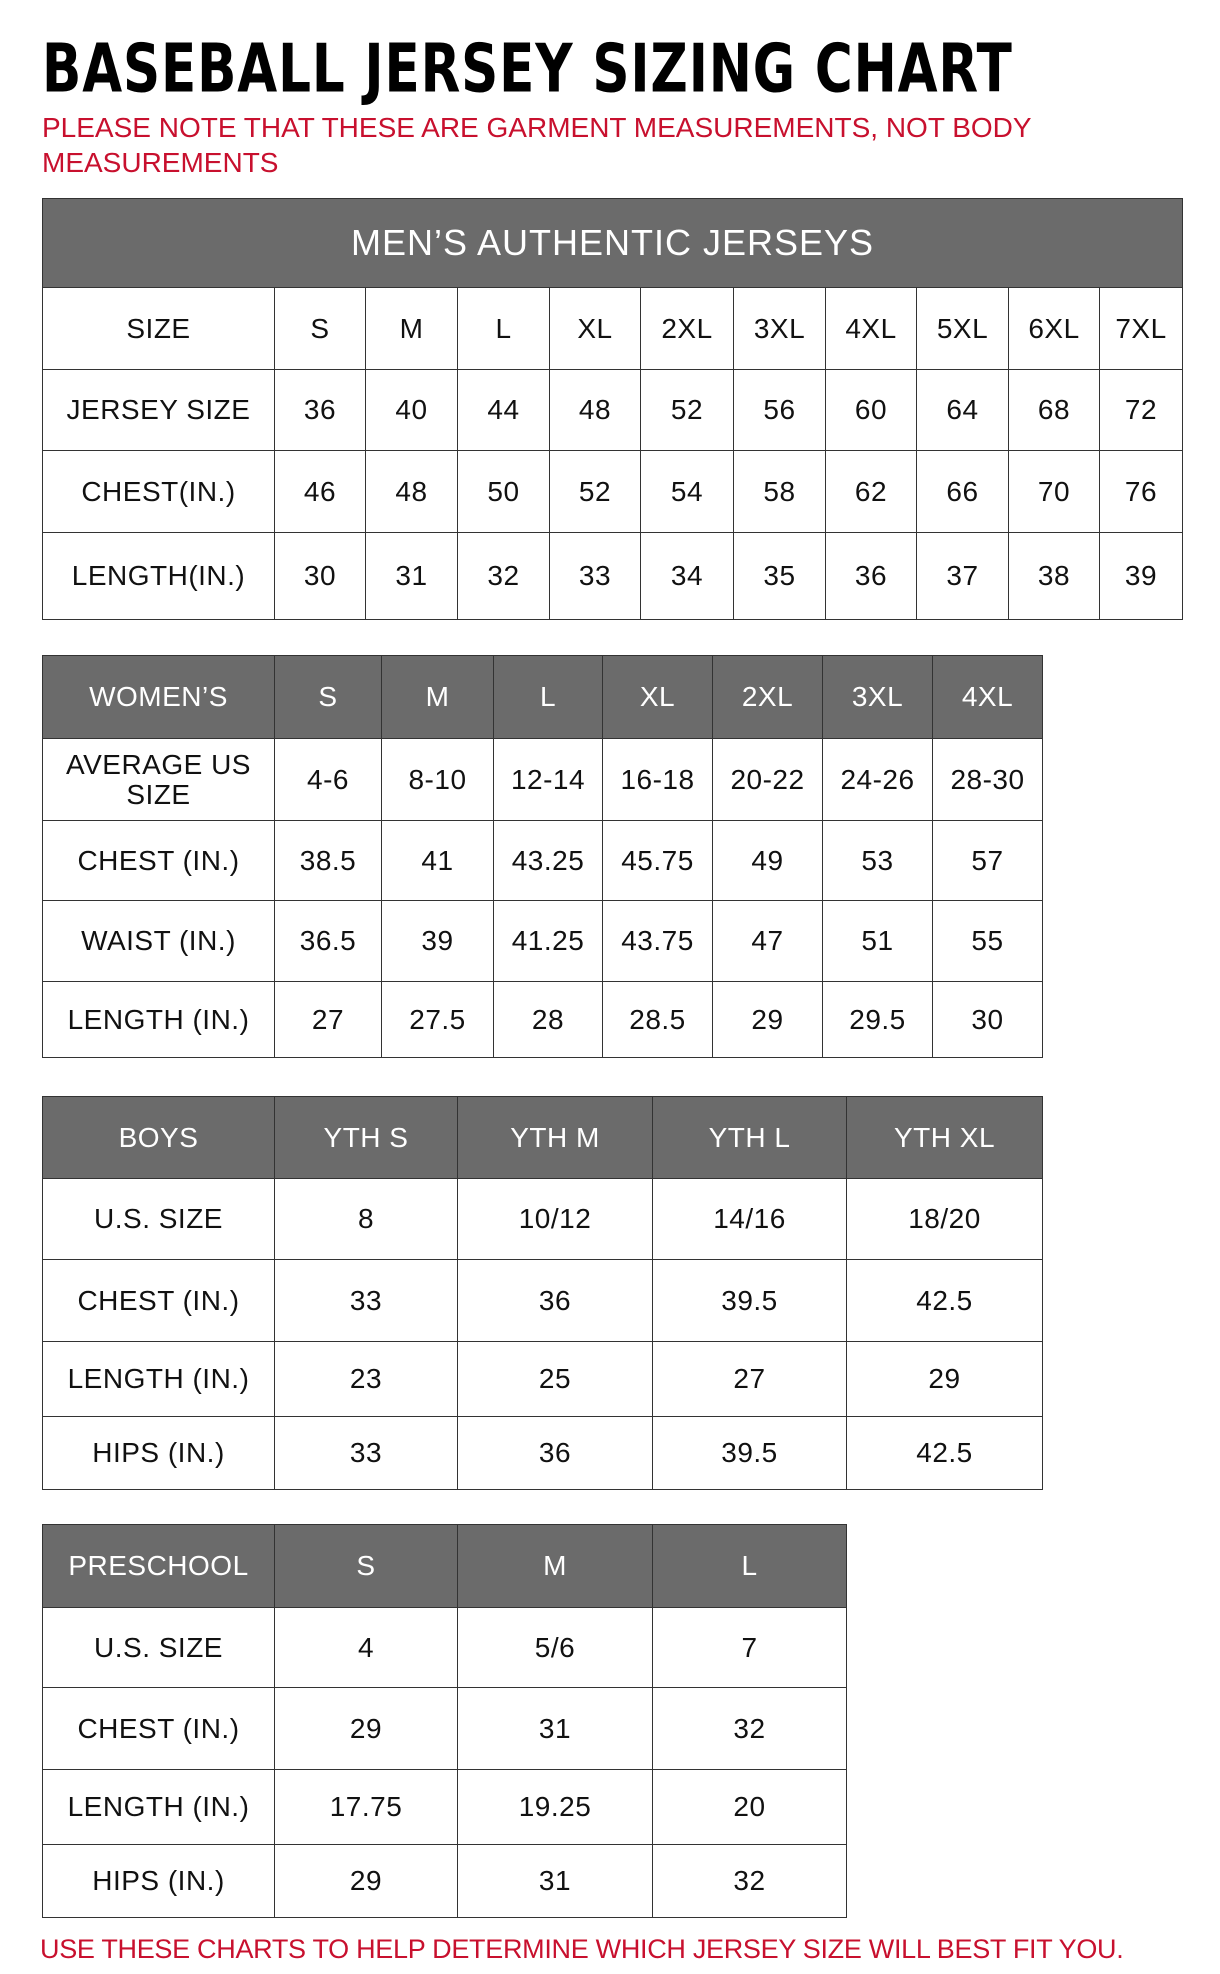 This screenshot has width=1220, height=1974. What do you see at coordinates (687, 576) in the screenshot?
I see `table-cell: 34` at bounding box center [687, 576].